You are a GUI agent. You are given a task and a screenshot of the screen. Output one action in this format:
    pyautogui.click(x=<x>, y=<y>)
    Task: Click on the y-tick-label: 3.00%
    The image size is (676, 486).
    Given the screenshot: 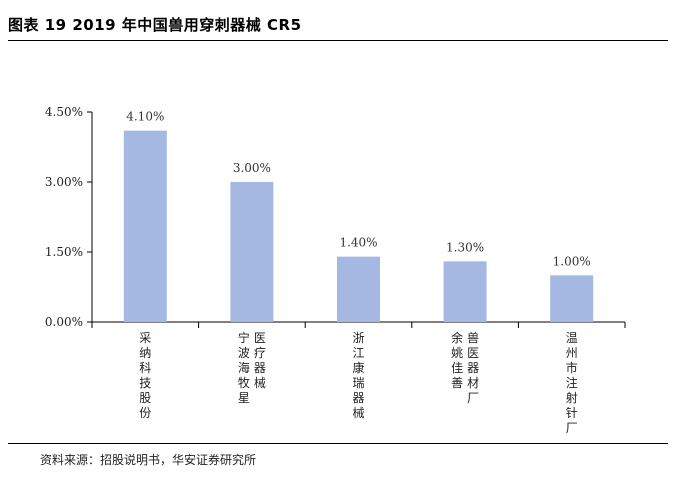 What is the action you would take?
    pyautogui.click(x=64, y=182)
    